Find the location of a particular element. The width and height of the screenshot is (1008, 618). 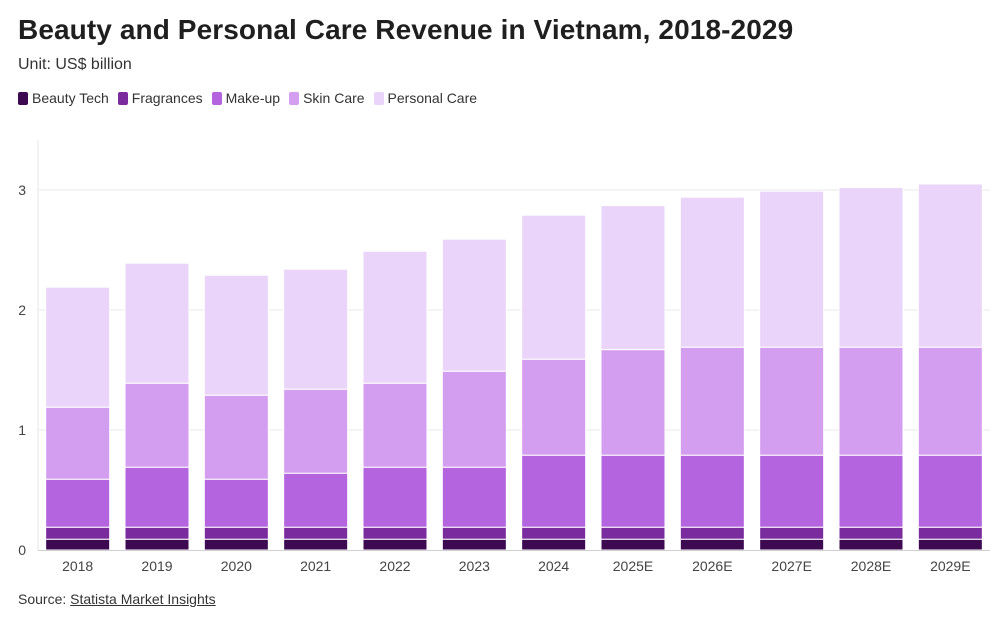

legend-item-beauty-tech: Beauty Tech is located at coordinates (63, 98).